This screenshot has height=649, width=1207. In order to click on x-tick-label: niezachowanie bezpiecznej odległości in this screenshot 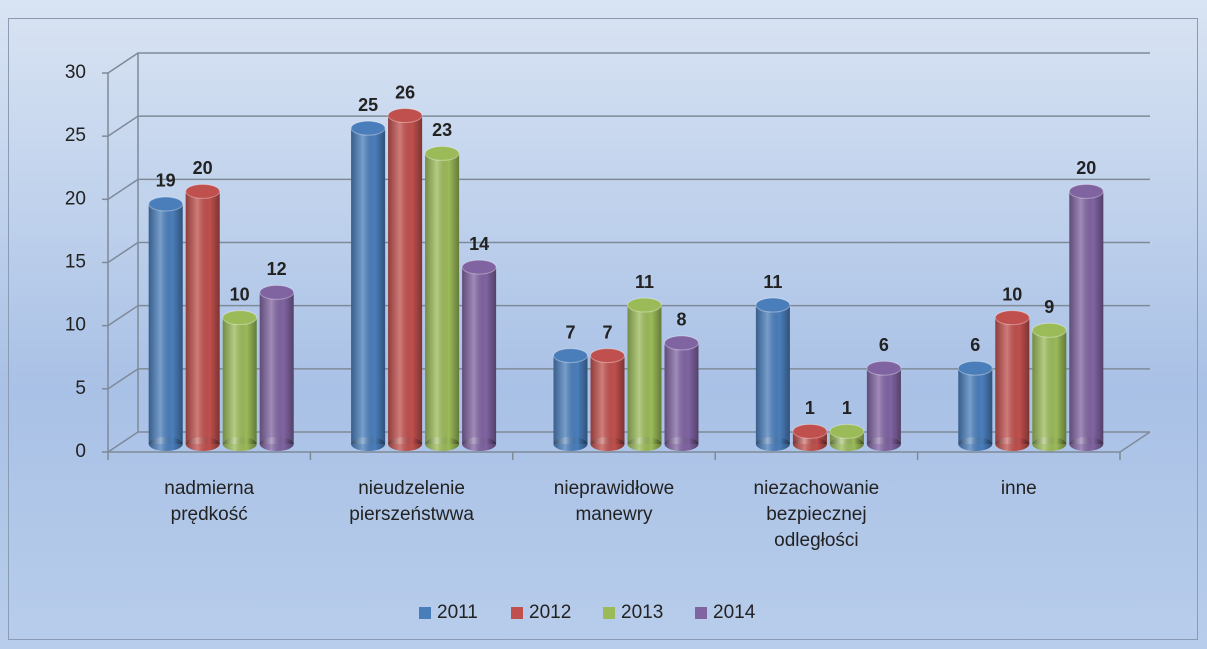, I will do `click(816, 514)`.